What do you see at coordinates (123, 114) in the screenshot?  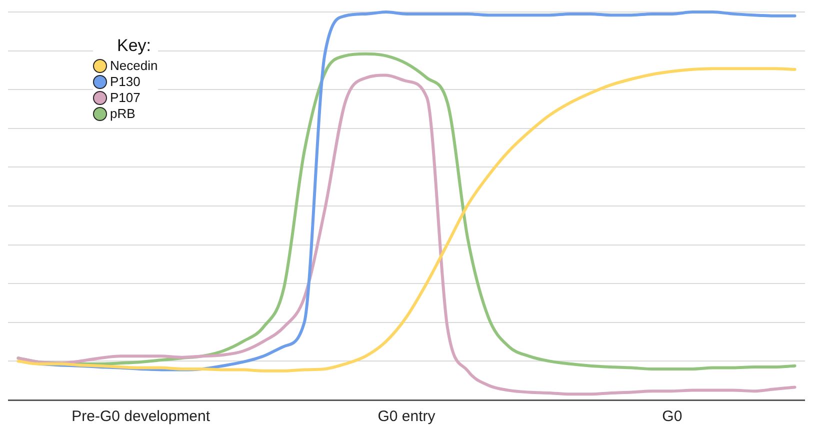 I see `legend-label: pRB` at bounding box center [123, 114].